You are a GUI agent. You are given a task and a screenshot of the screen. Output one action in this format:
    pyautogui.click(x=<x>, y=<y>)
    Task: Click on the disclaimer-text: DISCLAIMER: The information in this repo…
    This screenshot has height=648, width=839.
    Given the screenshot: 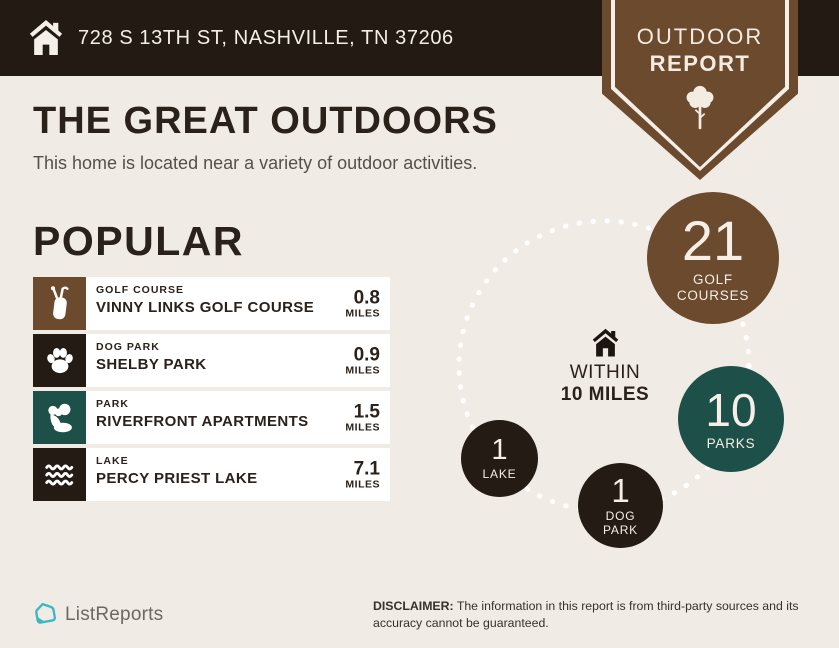 What is the action you would take?
    pyautogui.click(x=586, y=614)
    